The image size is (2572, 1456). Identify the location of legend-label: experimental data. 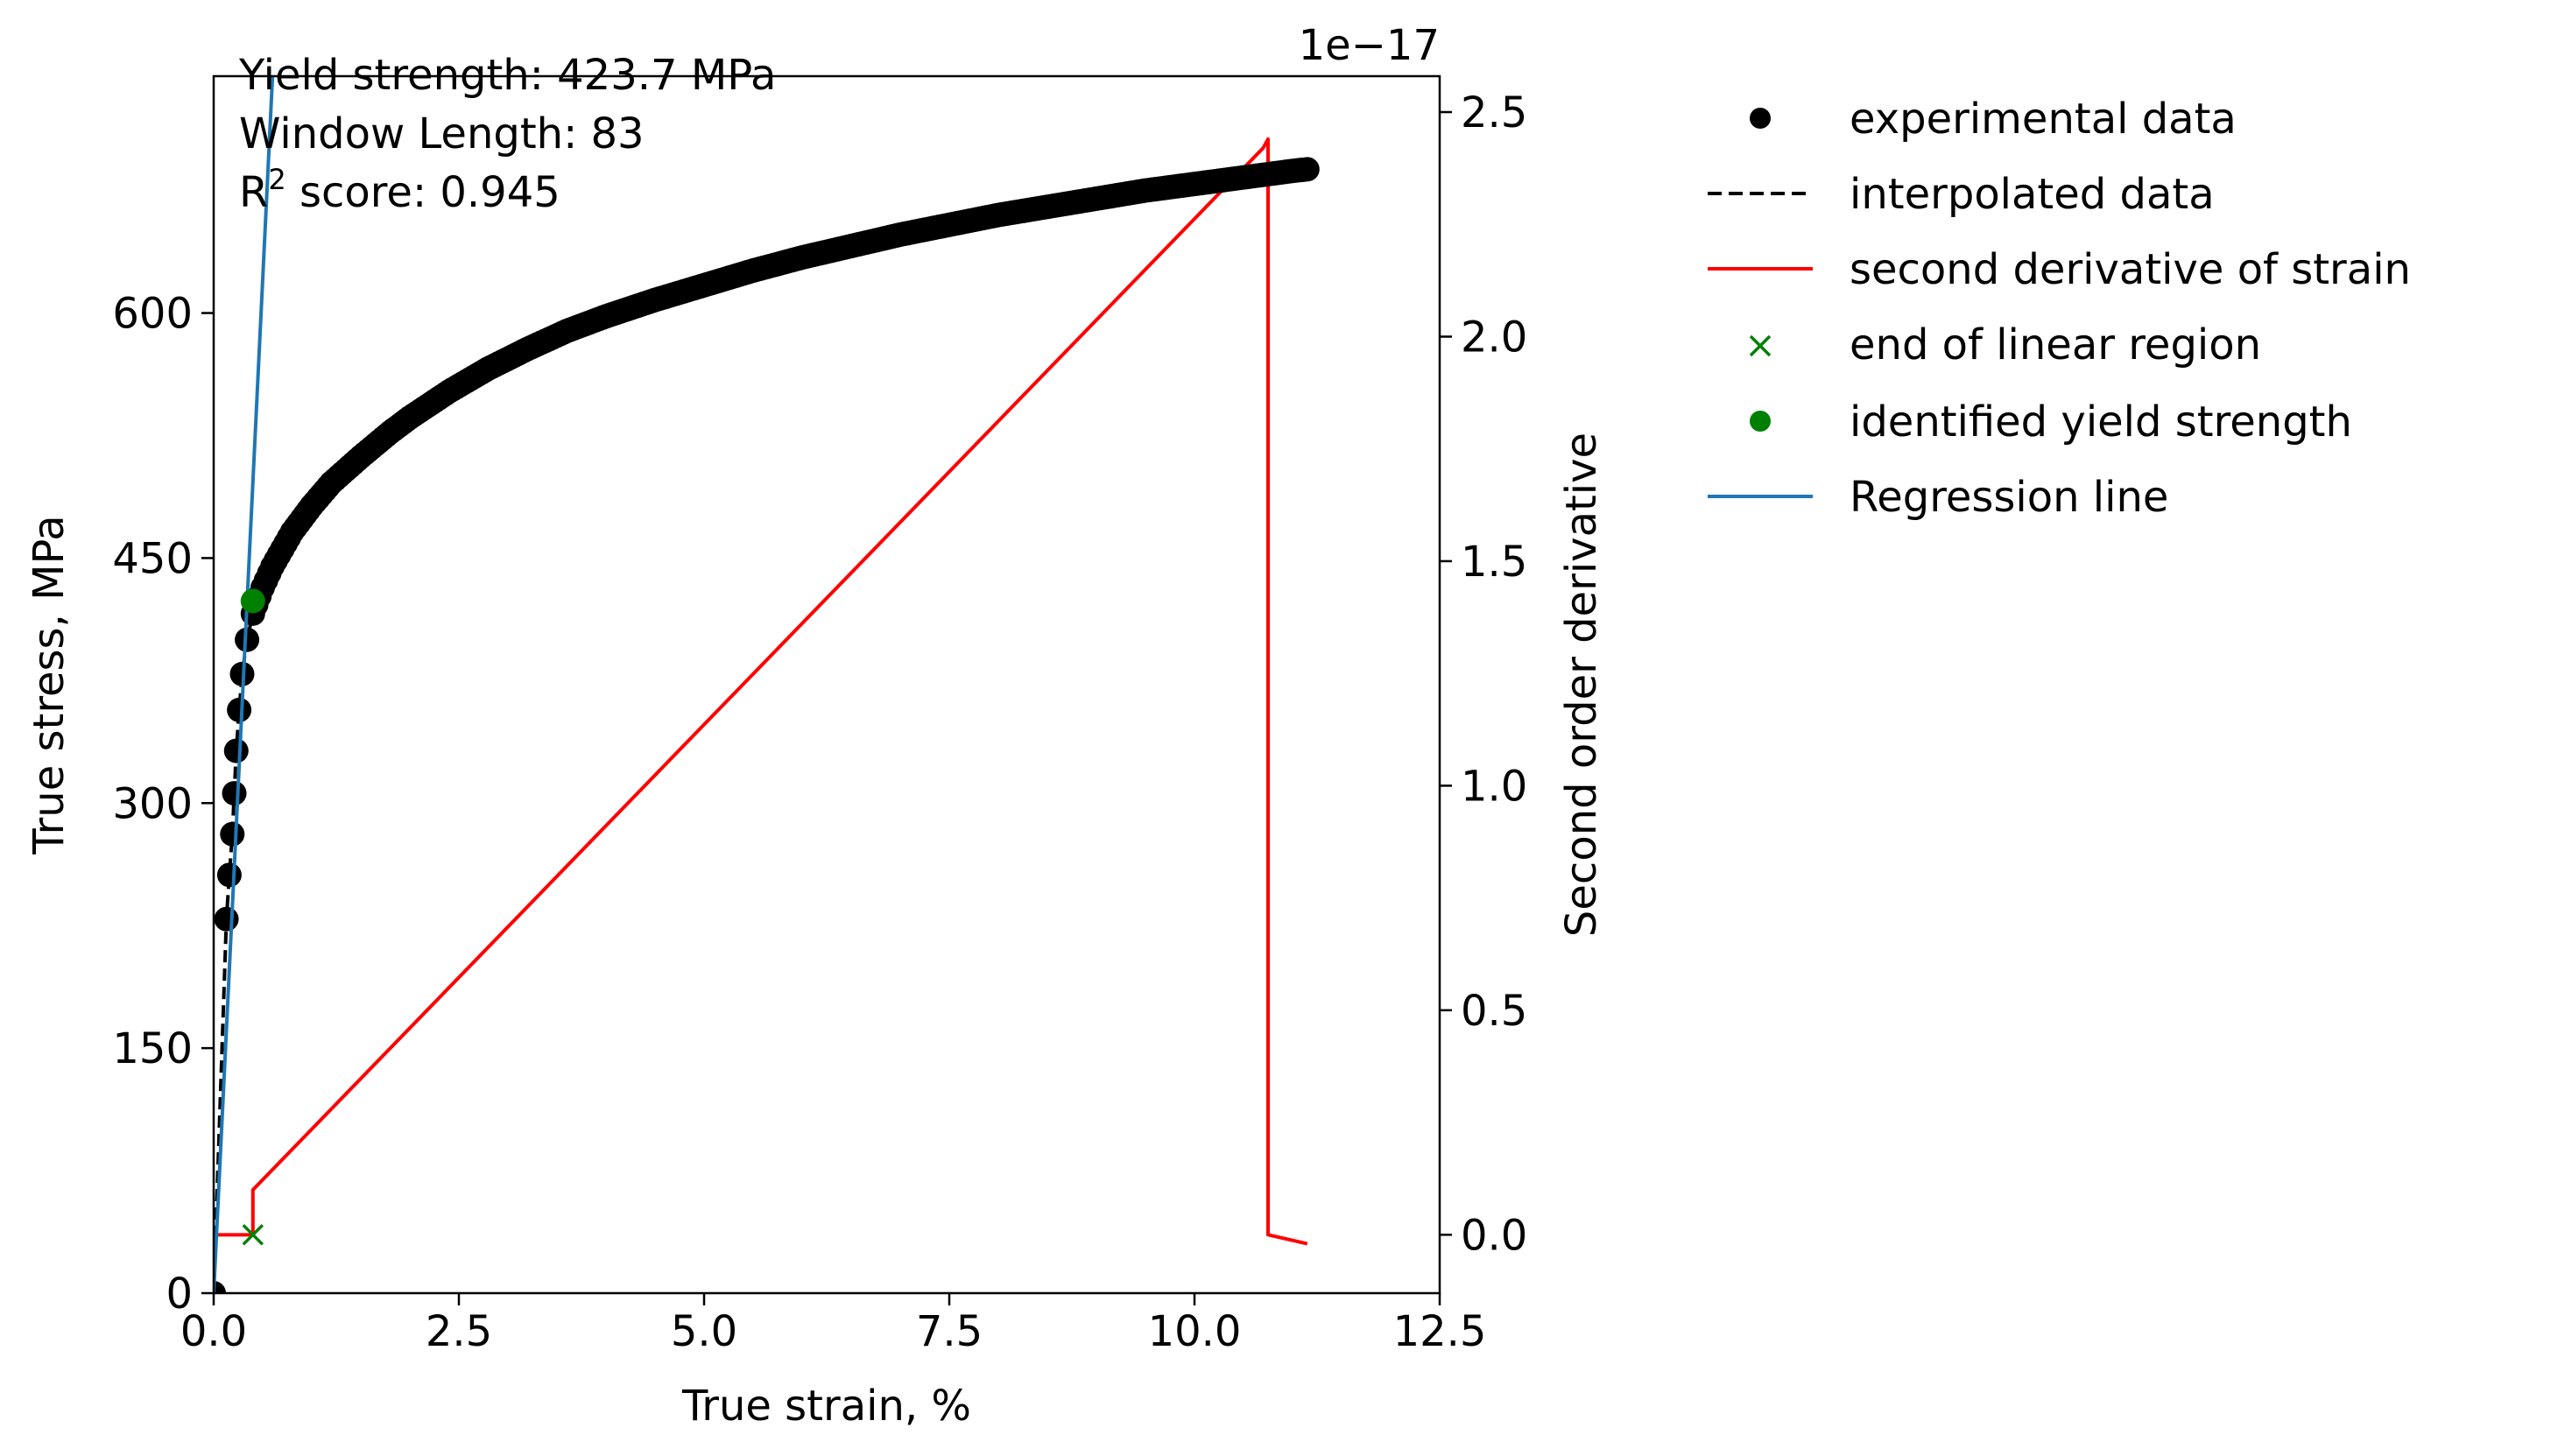
(2043, 119).